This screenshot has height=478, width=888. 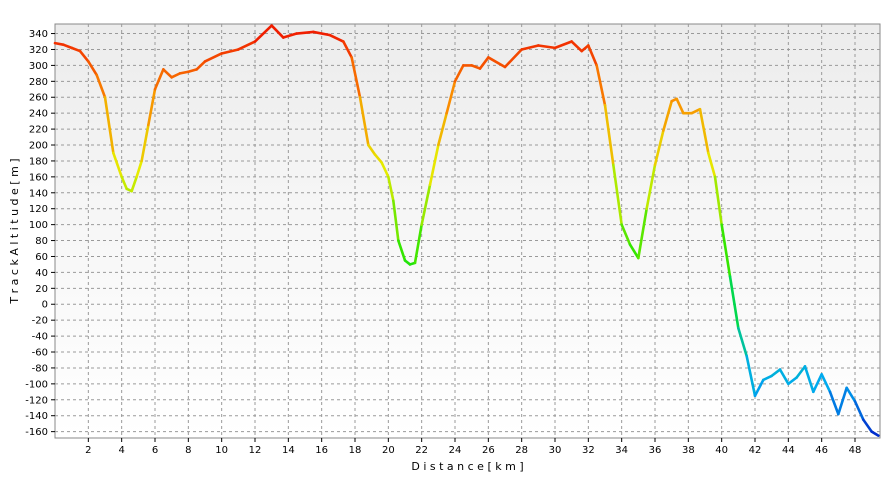 What do you see at coordinates (41, 241) in the screenshot?
I see `y-tick-label: 80` at bounding box center [41, 241].